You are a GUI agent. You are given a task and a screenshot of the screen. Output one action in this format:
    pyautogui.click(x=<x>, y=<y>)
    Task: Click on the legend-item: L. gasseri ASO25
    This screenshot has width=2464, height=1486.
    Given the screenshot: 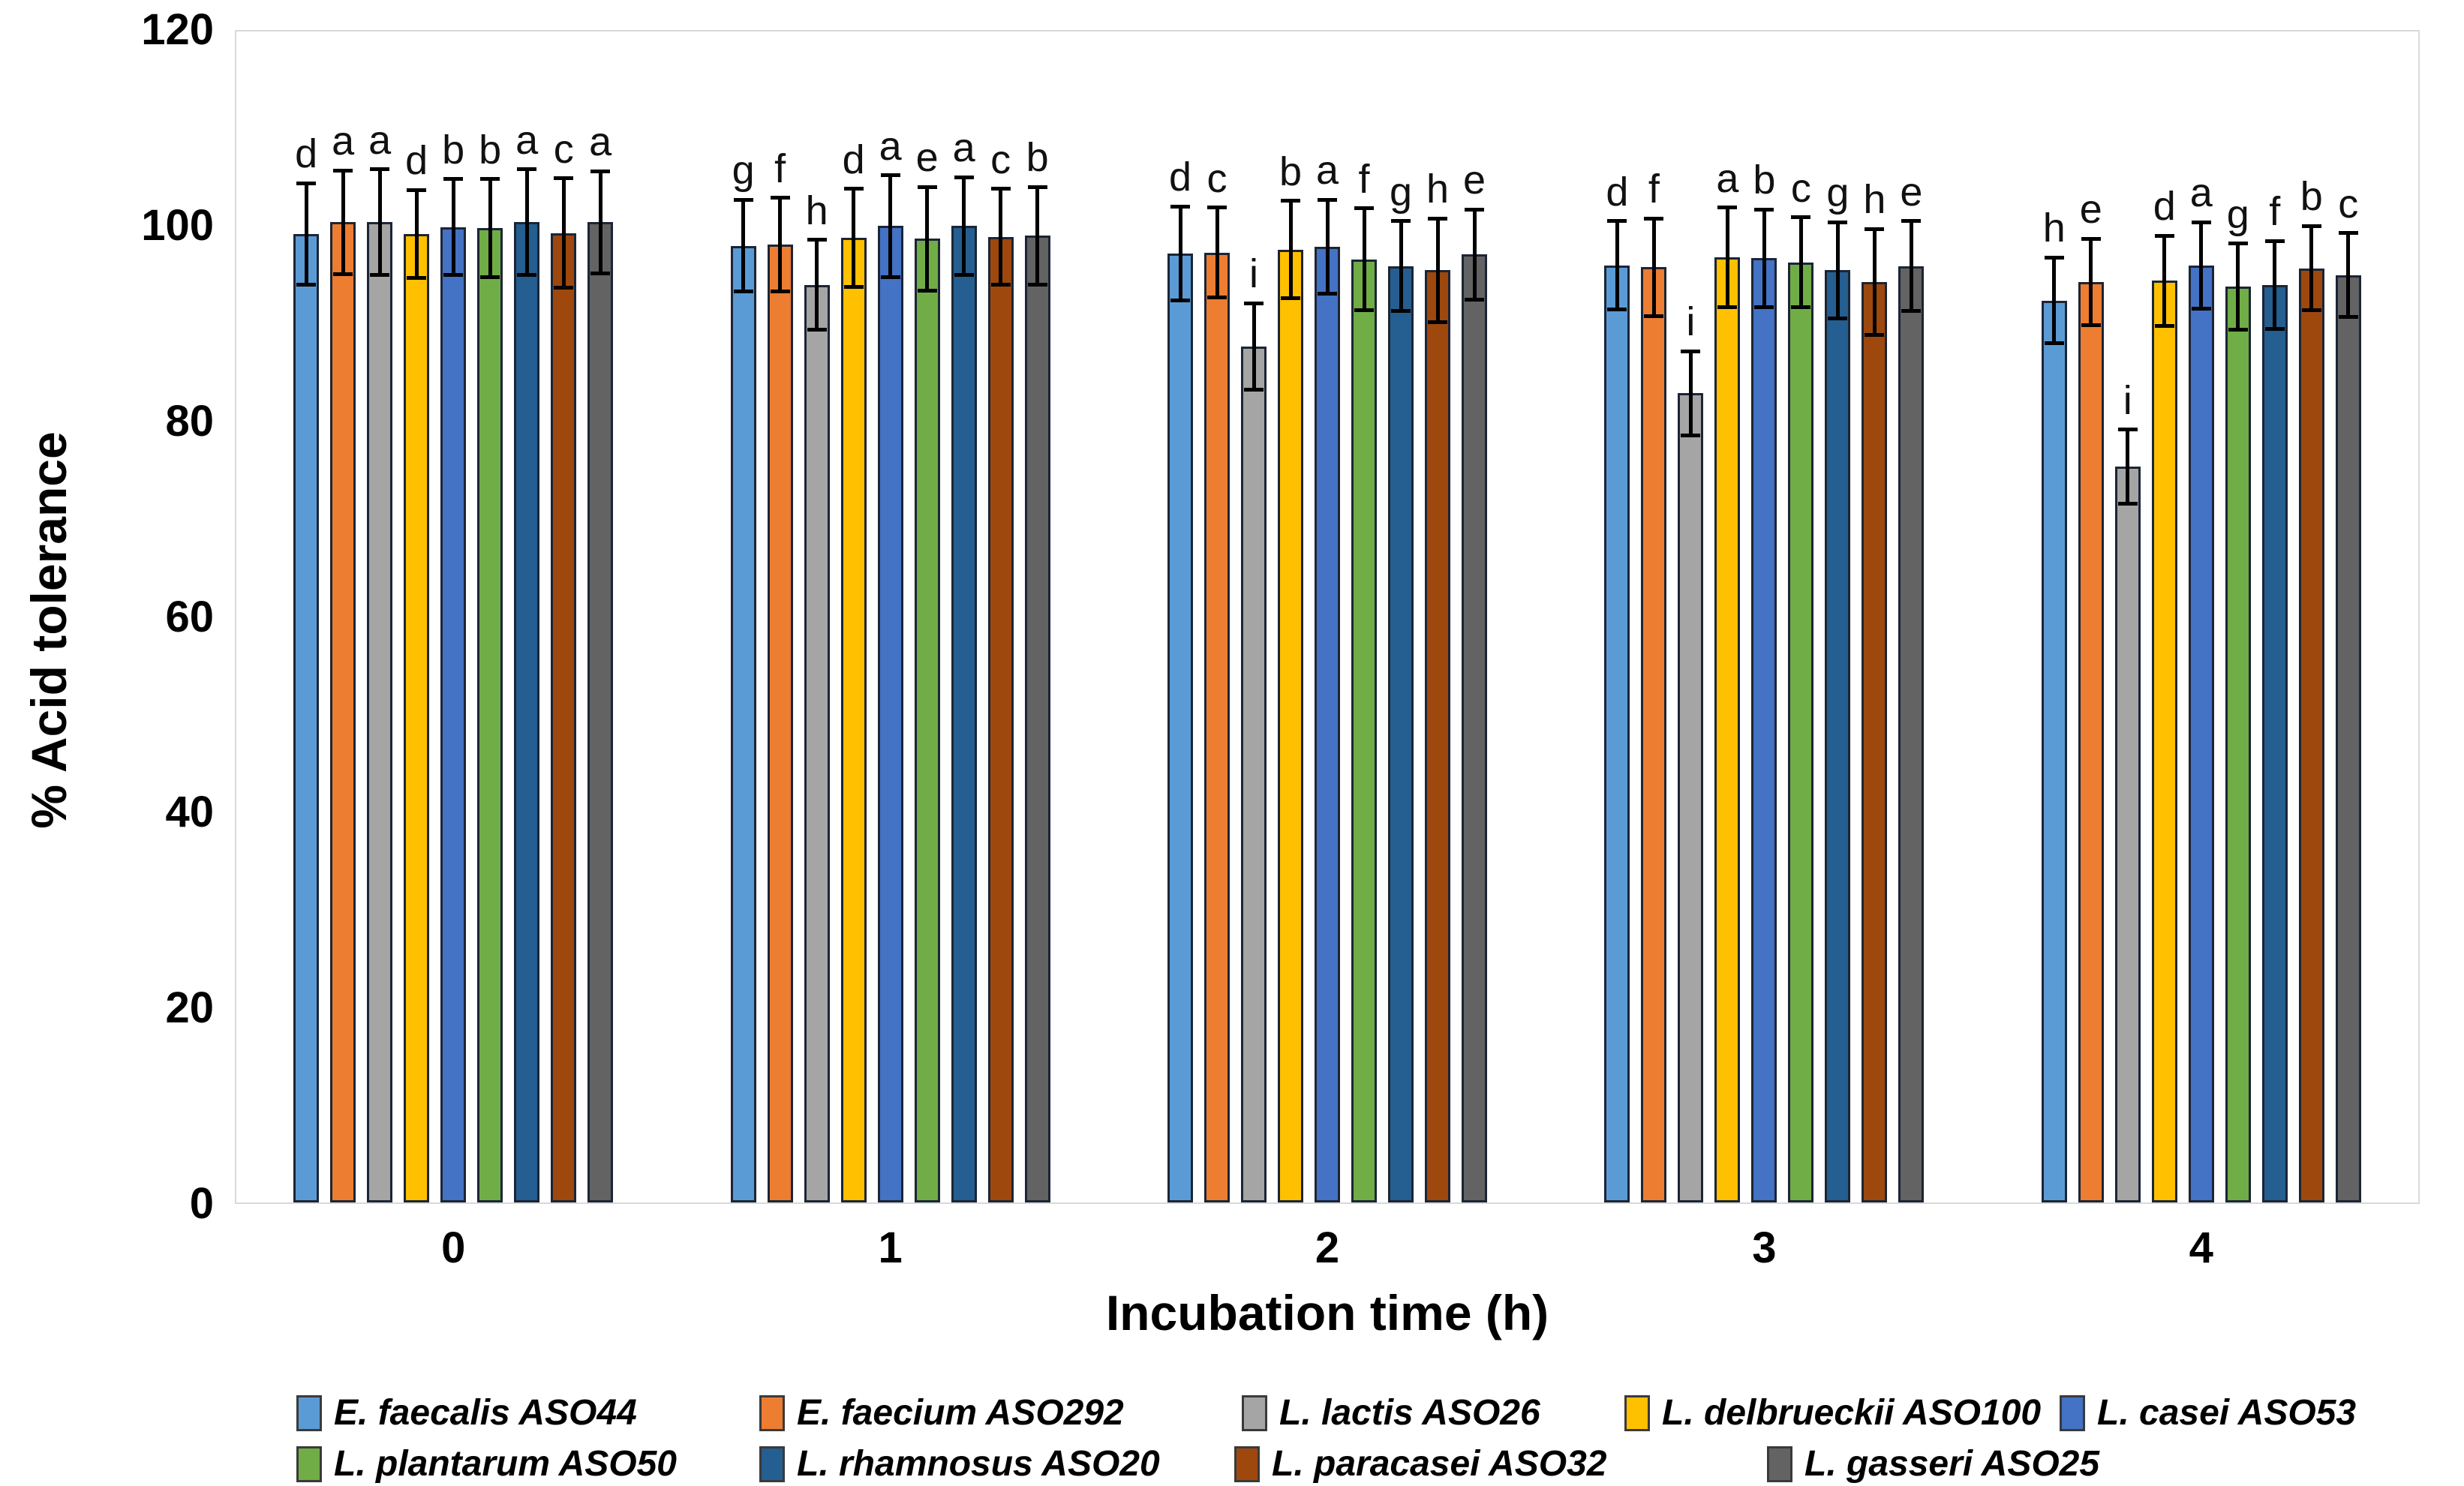 What is the action you would take?
    pyautogui.click(x=1933, y=1464)
    